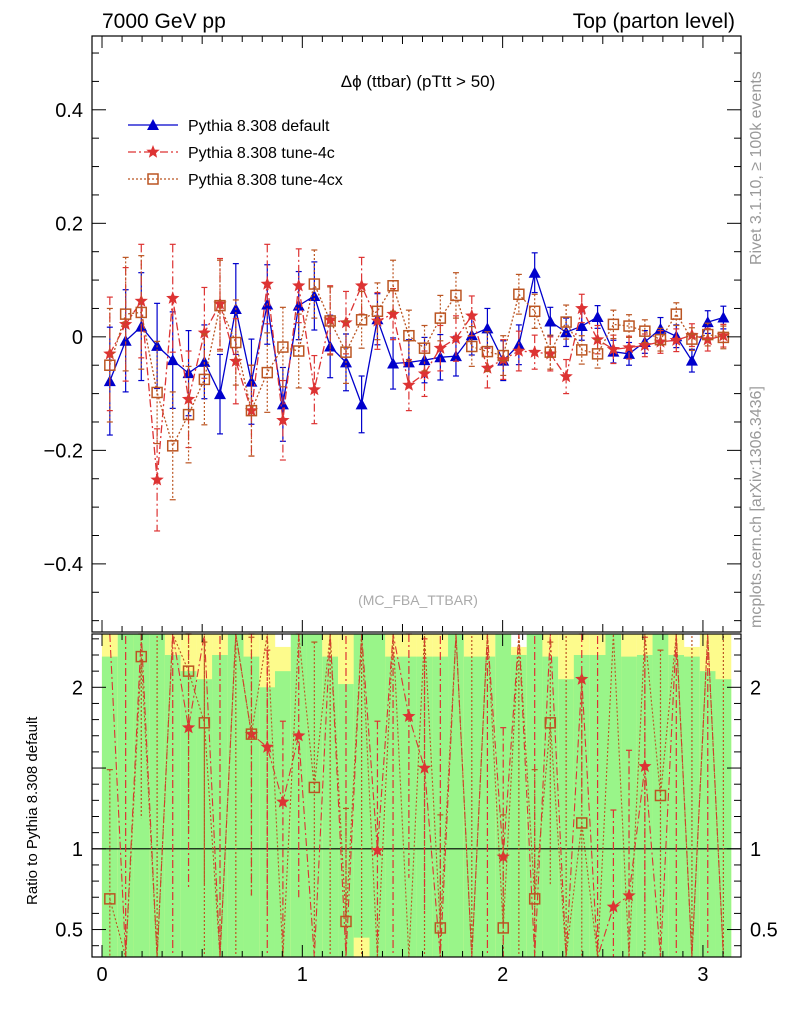 The width and height of the screenshot is (786, 1029). Describe the element at coordinates (265, 180) in the screenshot. I see `legend-label: Pythia 8.308 tune-4cx` at that location.